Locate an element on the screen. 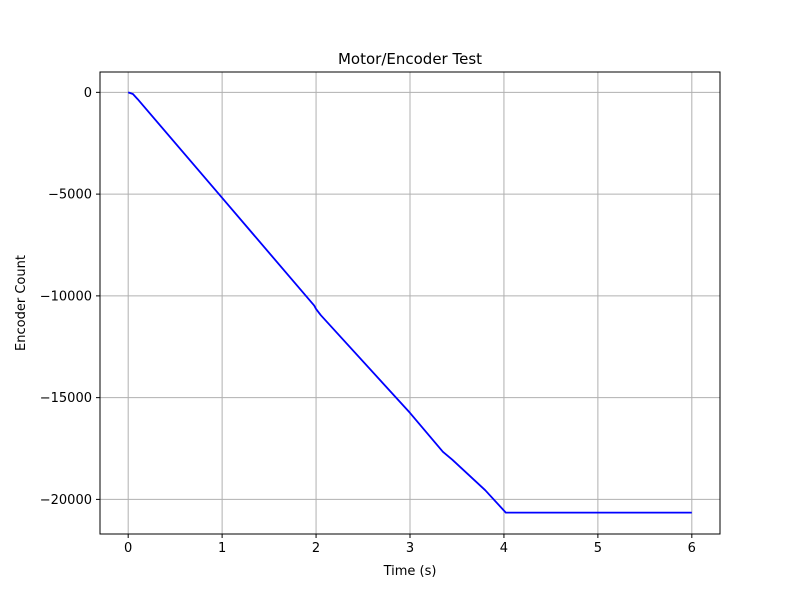 The width and height of the screenshot is (800, 600). x-tick-label: 5 is located at coordinates (598, 548).